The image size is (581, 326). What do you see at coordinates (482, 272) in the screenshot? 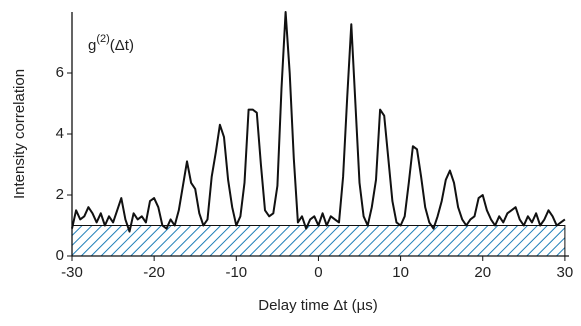
I see `x-tick-label: 20` at bounding box center [482, 272].